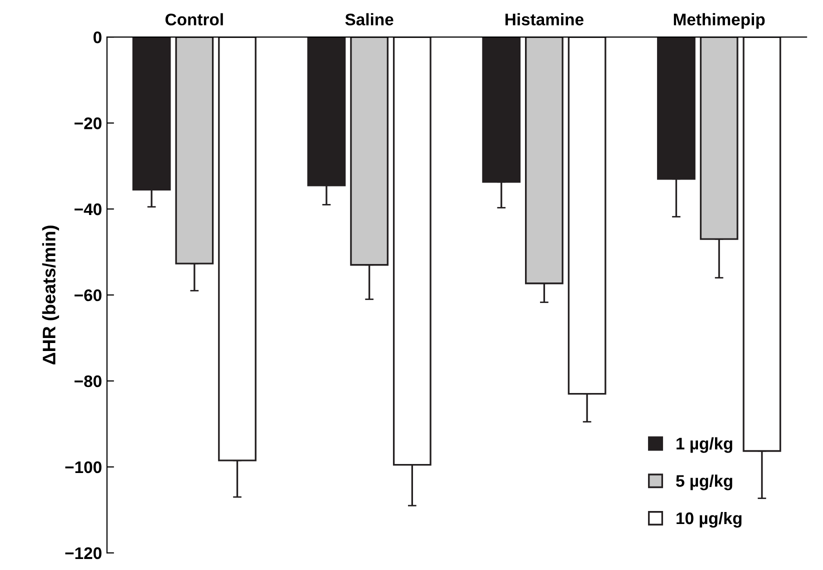  Describe the element at coordinates (88, 381) in the screenshot. I see `y-tick-label: −80` at that location.